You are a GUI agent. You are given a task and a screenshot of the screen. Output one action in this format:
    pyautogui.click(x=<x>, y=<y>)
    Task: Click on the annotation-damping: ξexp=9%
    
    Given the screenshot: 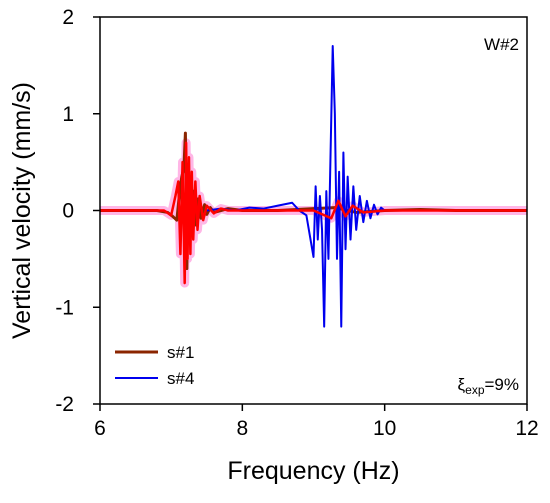 What is the action you would take?
    pyautogui.click(x=488, y=386)
    